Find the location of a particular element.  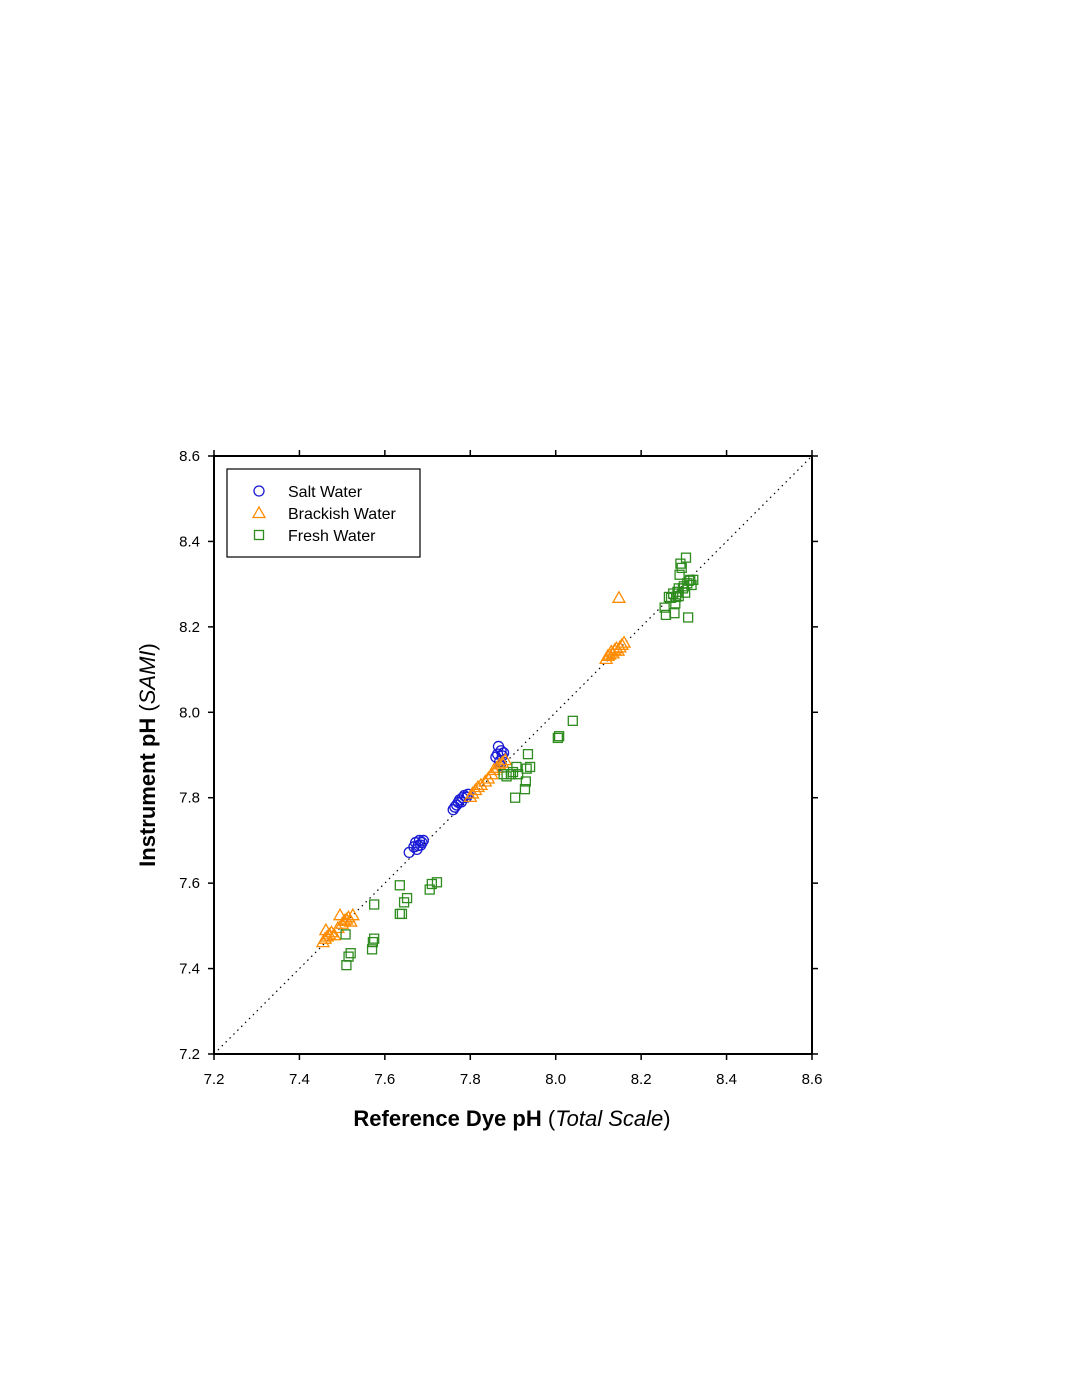

legend-label: Salt Water is located at coordinates (325, 492).